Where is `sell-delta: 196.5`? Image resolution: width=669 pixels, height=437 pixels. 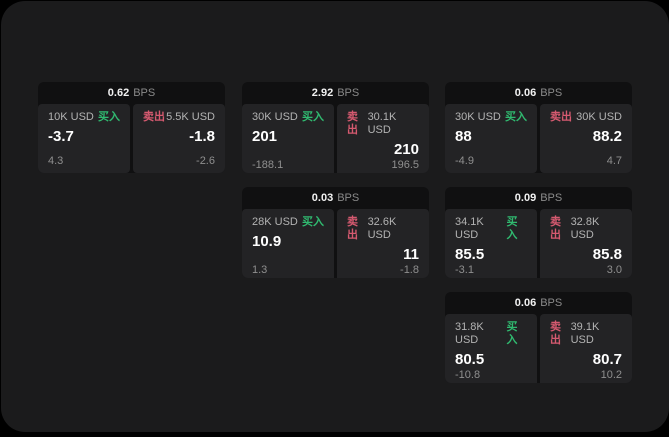
sell-delta: 196.5 is located at coordinates (405, 165).